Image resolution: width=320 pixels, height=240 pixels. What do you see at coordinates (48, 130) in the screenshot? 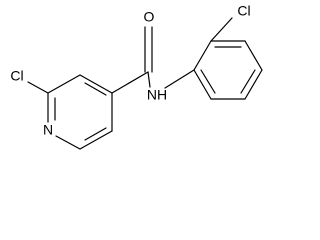
I see `atom-label: N` at bounding box center [48, 130].